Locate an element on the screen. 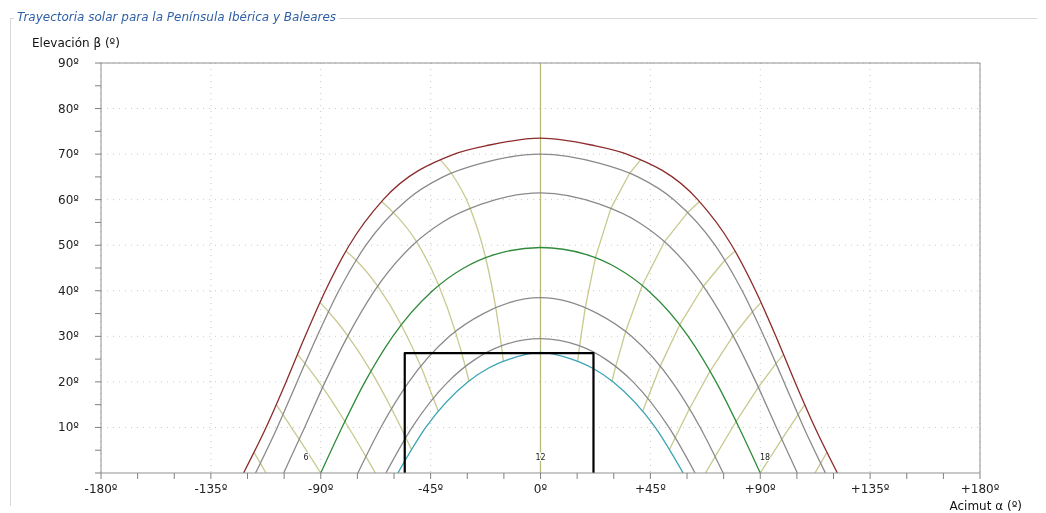  x-tick-label: +45º is located at coordinates (650, 489).